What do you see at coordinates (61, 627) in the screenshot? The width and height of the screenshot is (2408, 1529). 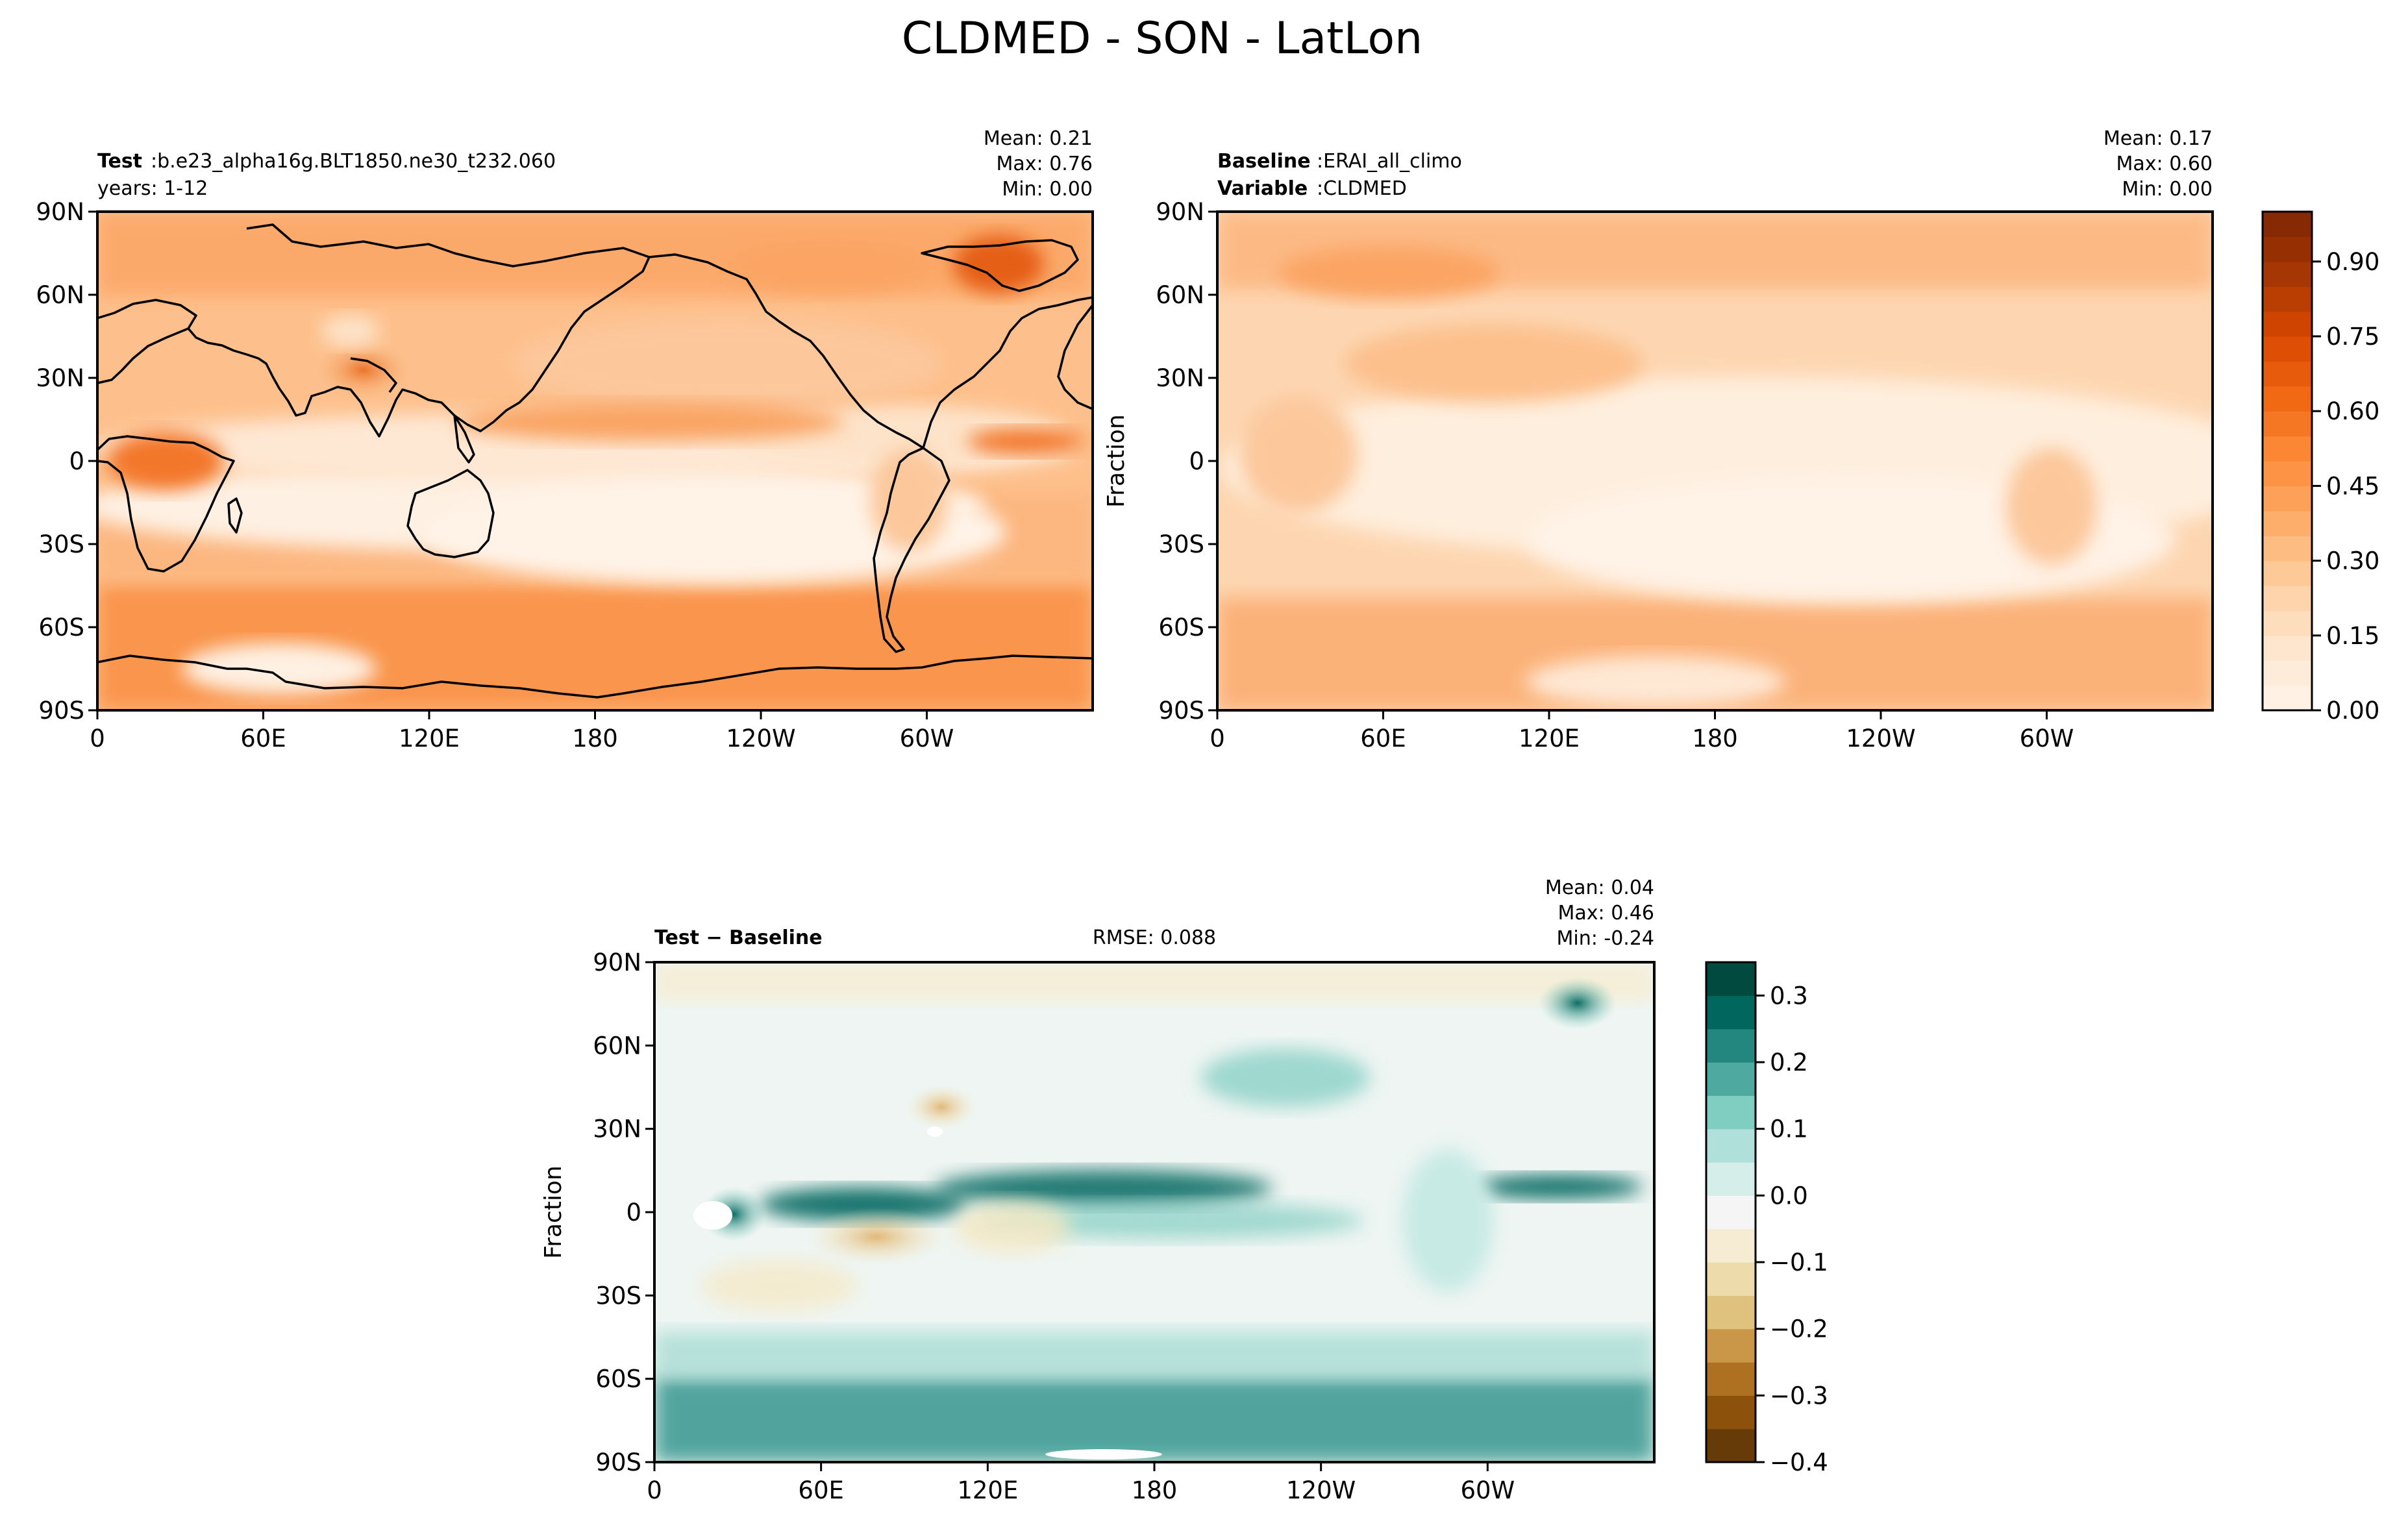 I see `y-tick-label: 60S` at bounding box center [61, 627].